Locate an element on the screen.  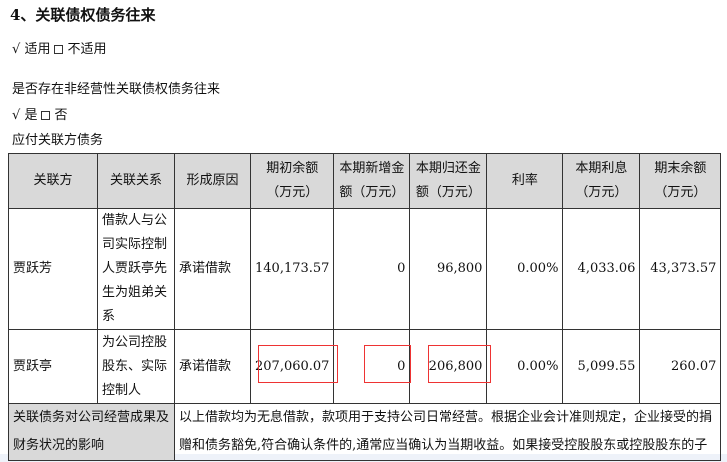
header-cell: 期初余额（万元） is located at coordinates (292, 181).